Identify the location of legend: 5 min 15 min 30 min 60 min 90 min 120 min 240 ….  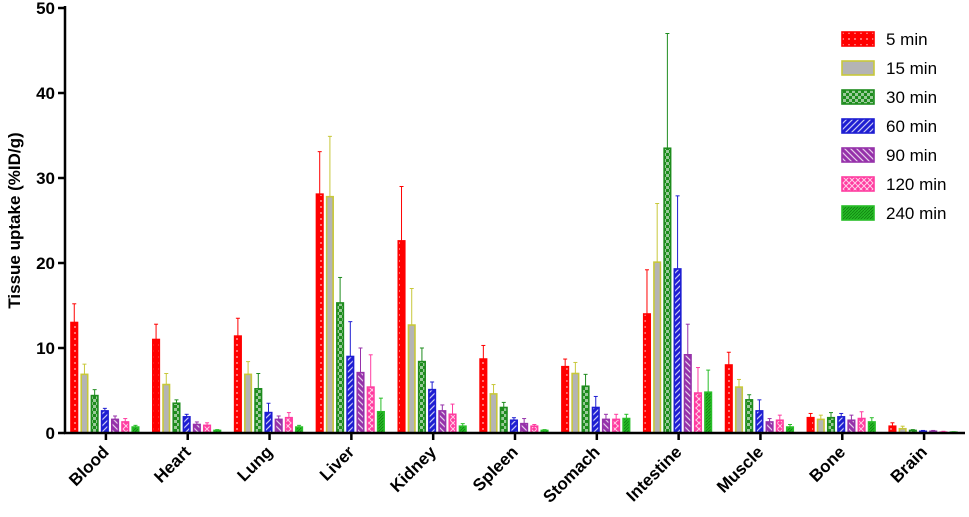
(893, 126).